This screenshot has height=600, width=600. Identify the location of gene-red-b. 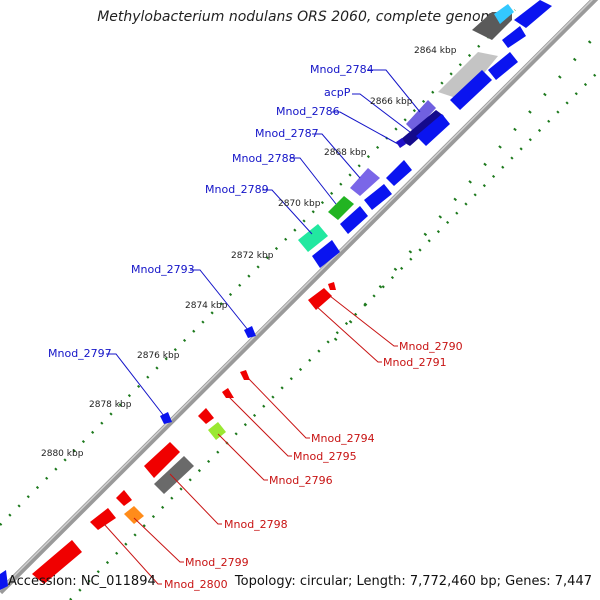
(124, 498).